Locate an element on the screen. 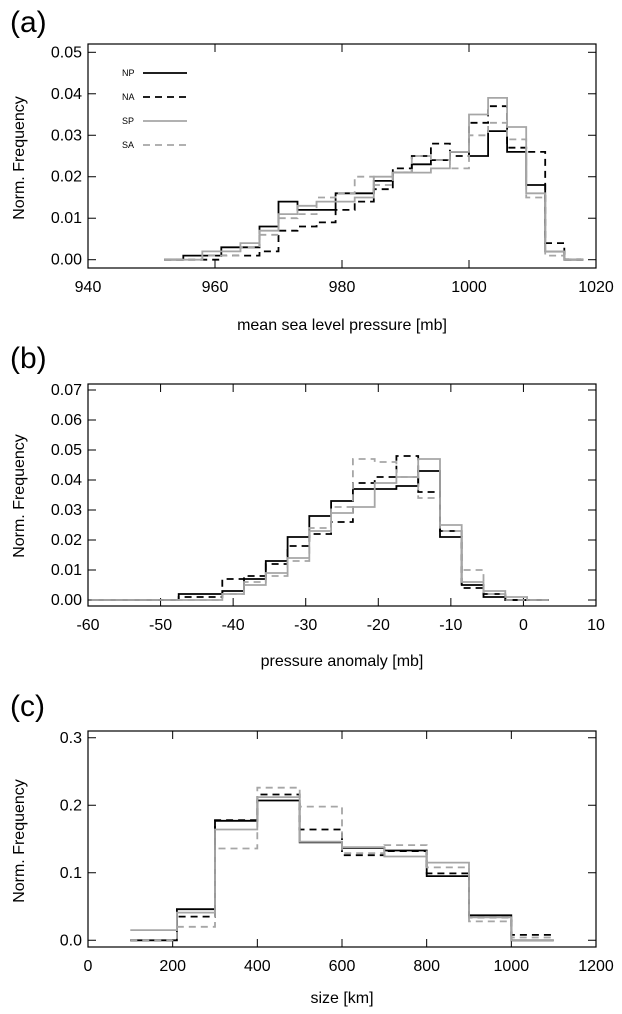 The height and width of the screenshot is (1014, 622). x-tick-label: -30 is located at coordinates (305, 625).